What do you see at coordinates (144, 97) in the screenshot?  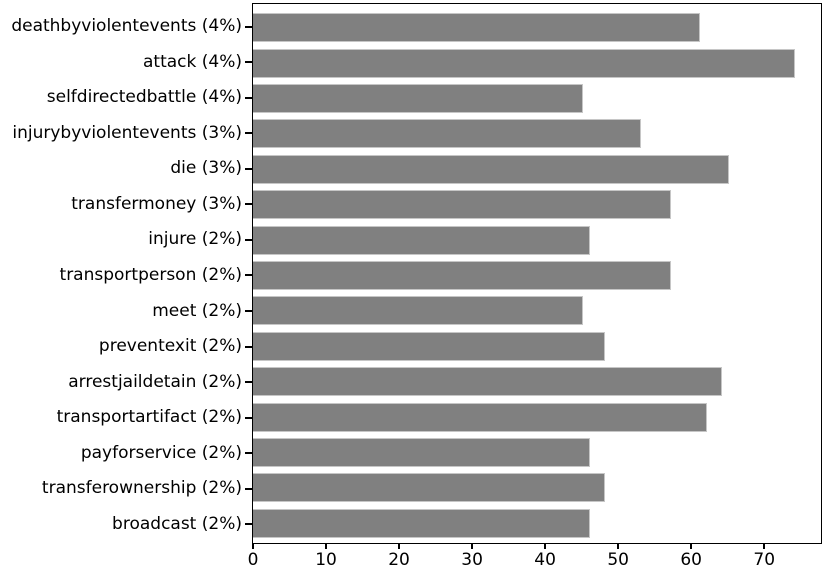 I see `category-label: selfdirectedbattle (4%)` at bounding box center [144, 97].